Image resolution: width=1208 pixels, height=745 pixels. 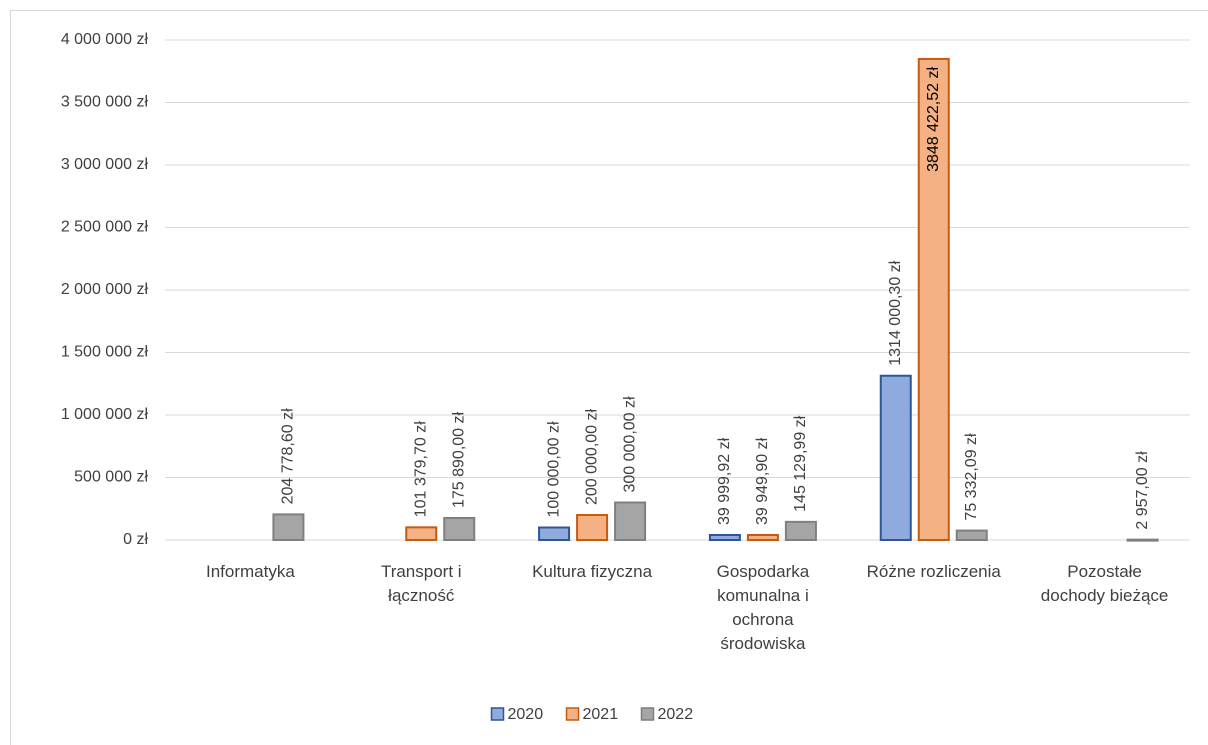 What do you see at coordinates (105, 164) in the screenshot?
I see `y-tick-label: 3 000 000 zł` at bounding box center [105, 164].